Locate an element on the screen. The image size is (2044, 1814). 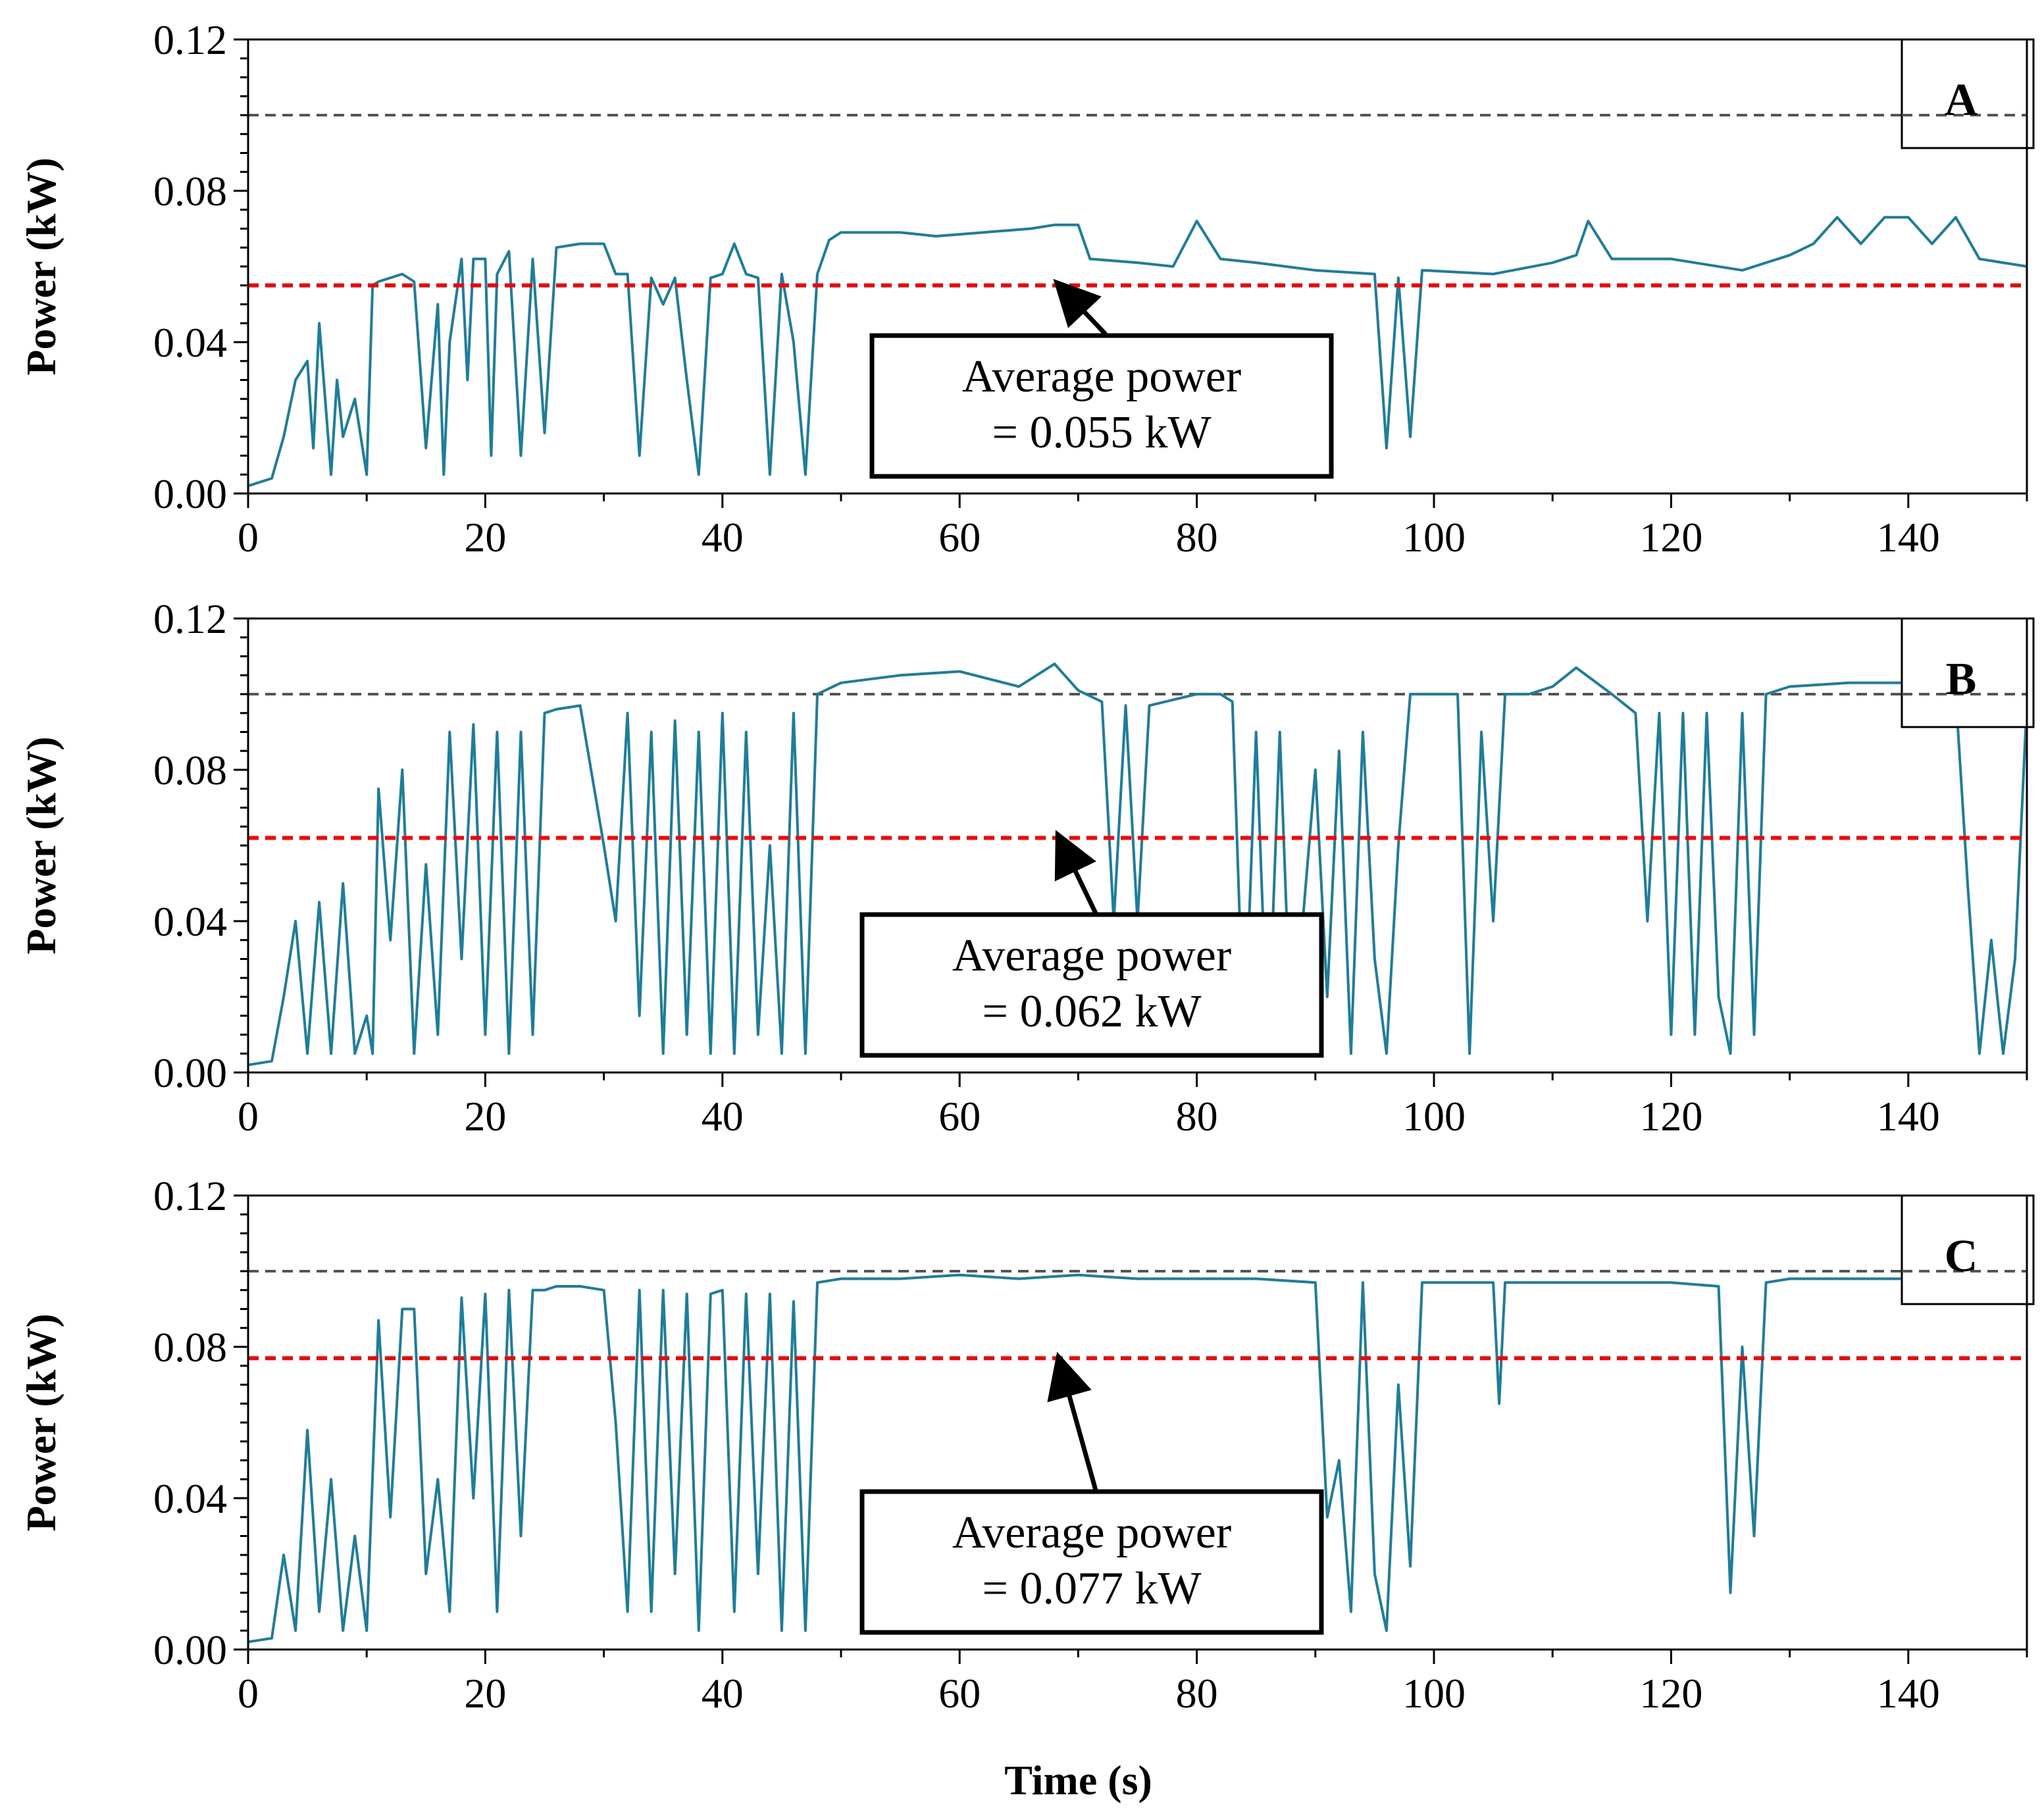
power-series-line is located at coordinates (1137, 352).